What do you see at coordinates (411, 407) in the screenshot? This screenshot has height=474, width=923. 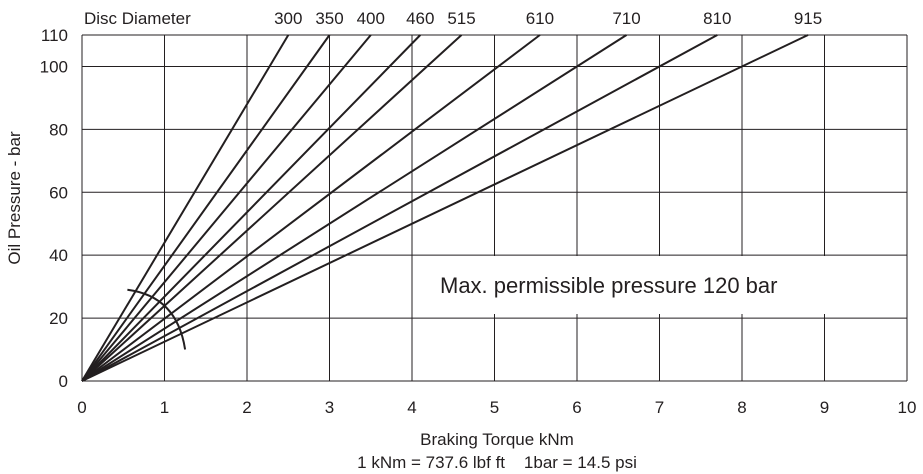 I see `x-tick-label: 4` at bounding box center [411, 407].